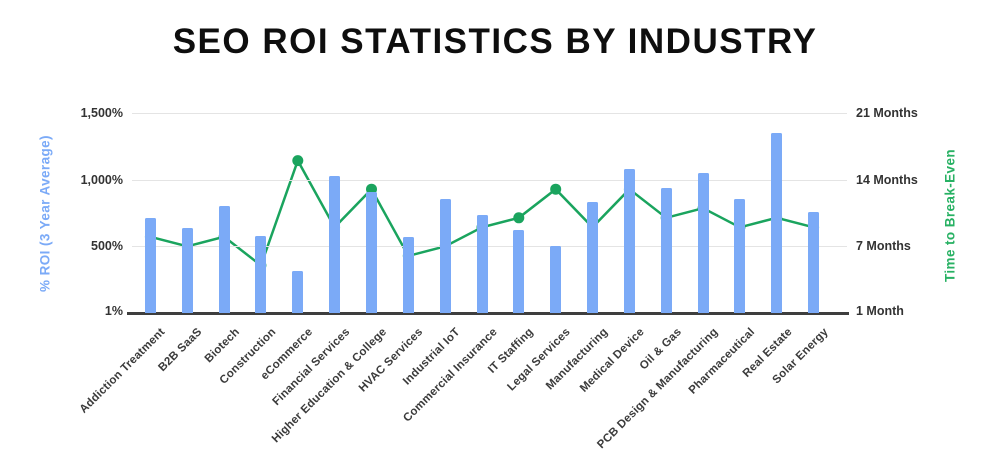 This screenshot has height=460, width=990. What do you see at coordinates (101, 113) in the screenshot?
I see `left-axis-tick-label: 1,500%` at bounding box center [101, 113].